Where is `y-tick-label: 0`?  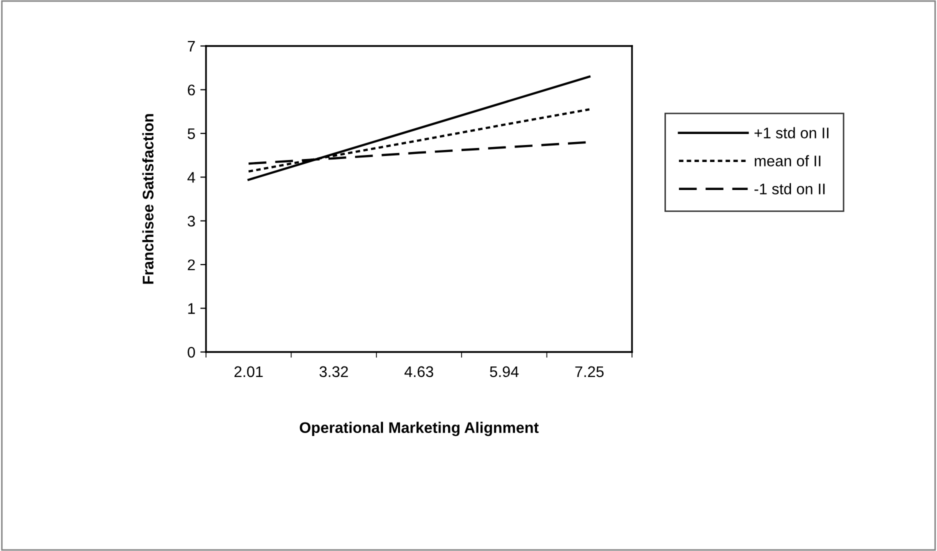 y-tick-label: 0 is located at coordinates (191, 352).